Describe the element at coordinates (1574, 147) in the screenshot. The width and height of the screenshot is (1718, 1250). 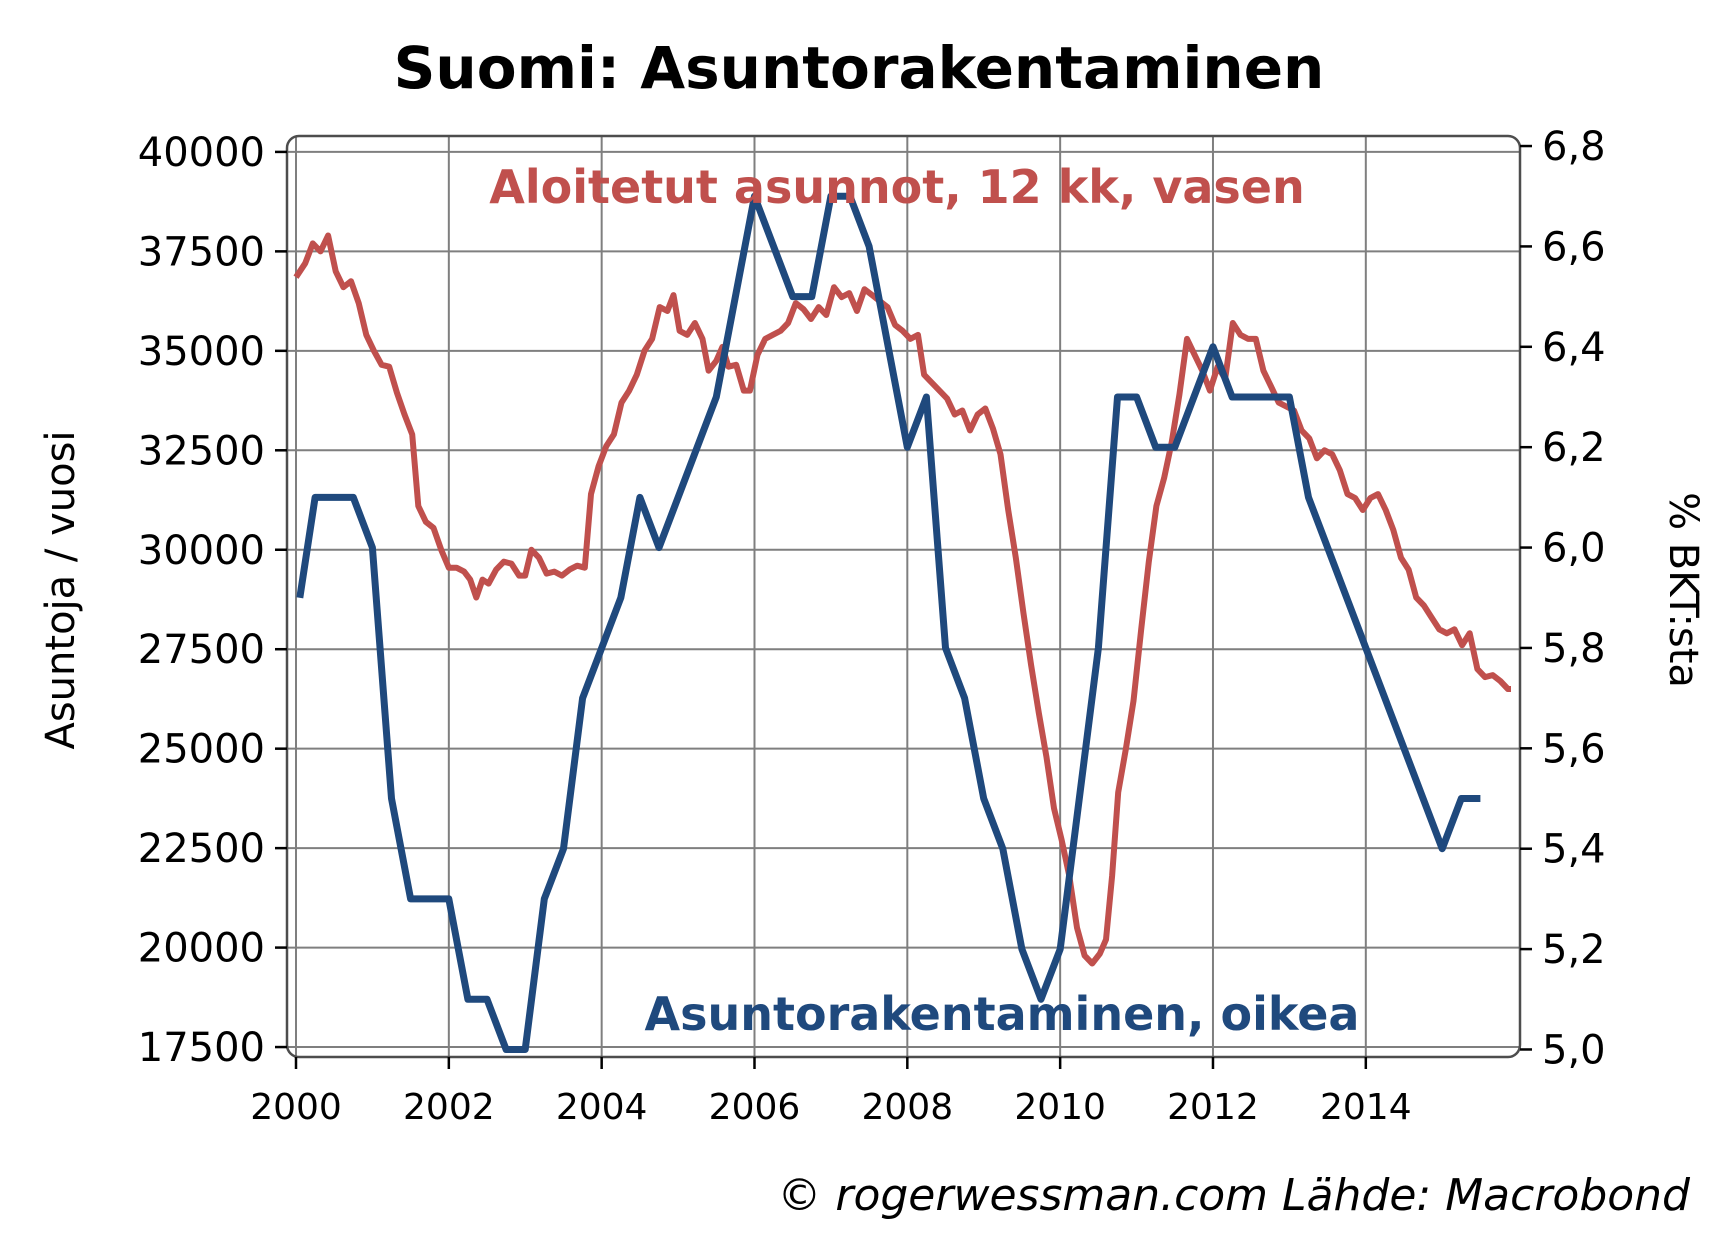
I see `y-right-tick-label: 6,8` at that location.